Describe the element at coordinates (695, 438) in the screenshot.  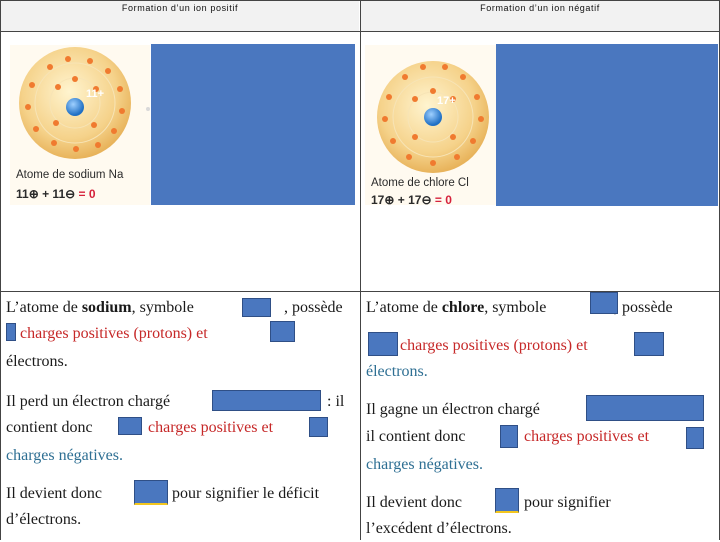
I see `right-neg-count-blank` at that location.